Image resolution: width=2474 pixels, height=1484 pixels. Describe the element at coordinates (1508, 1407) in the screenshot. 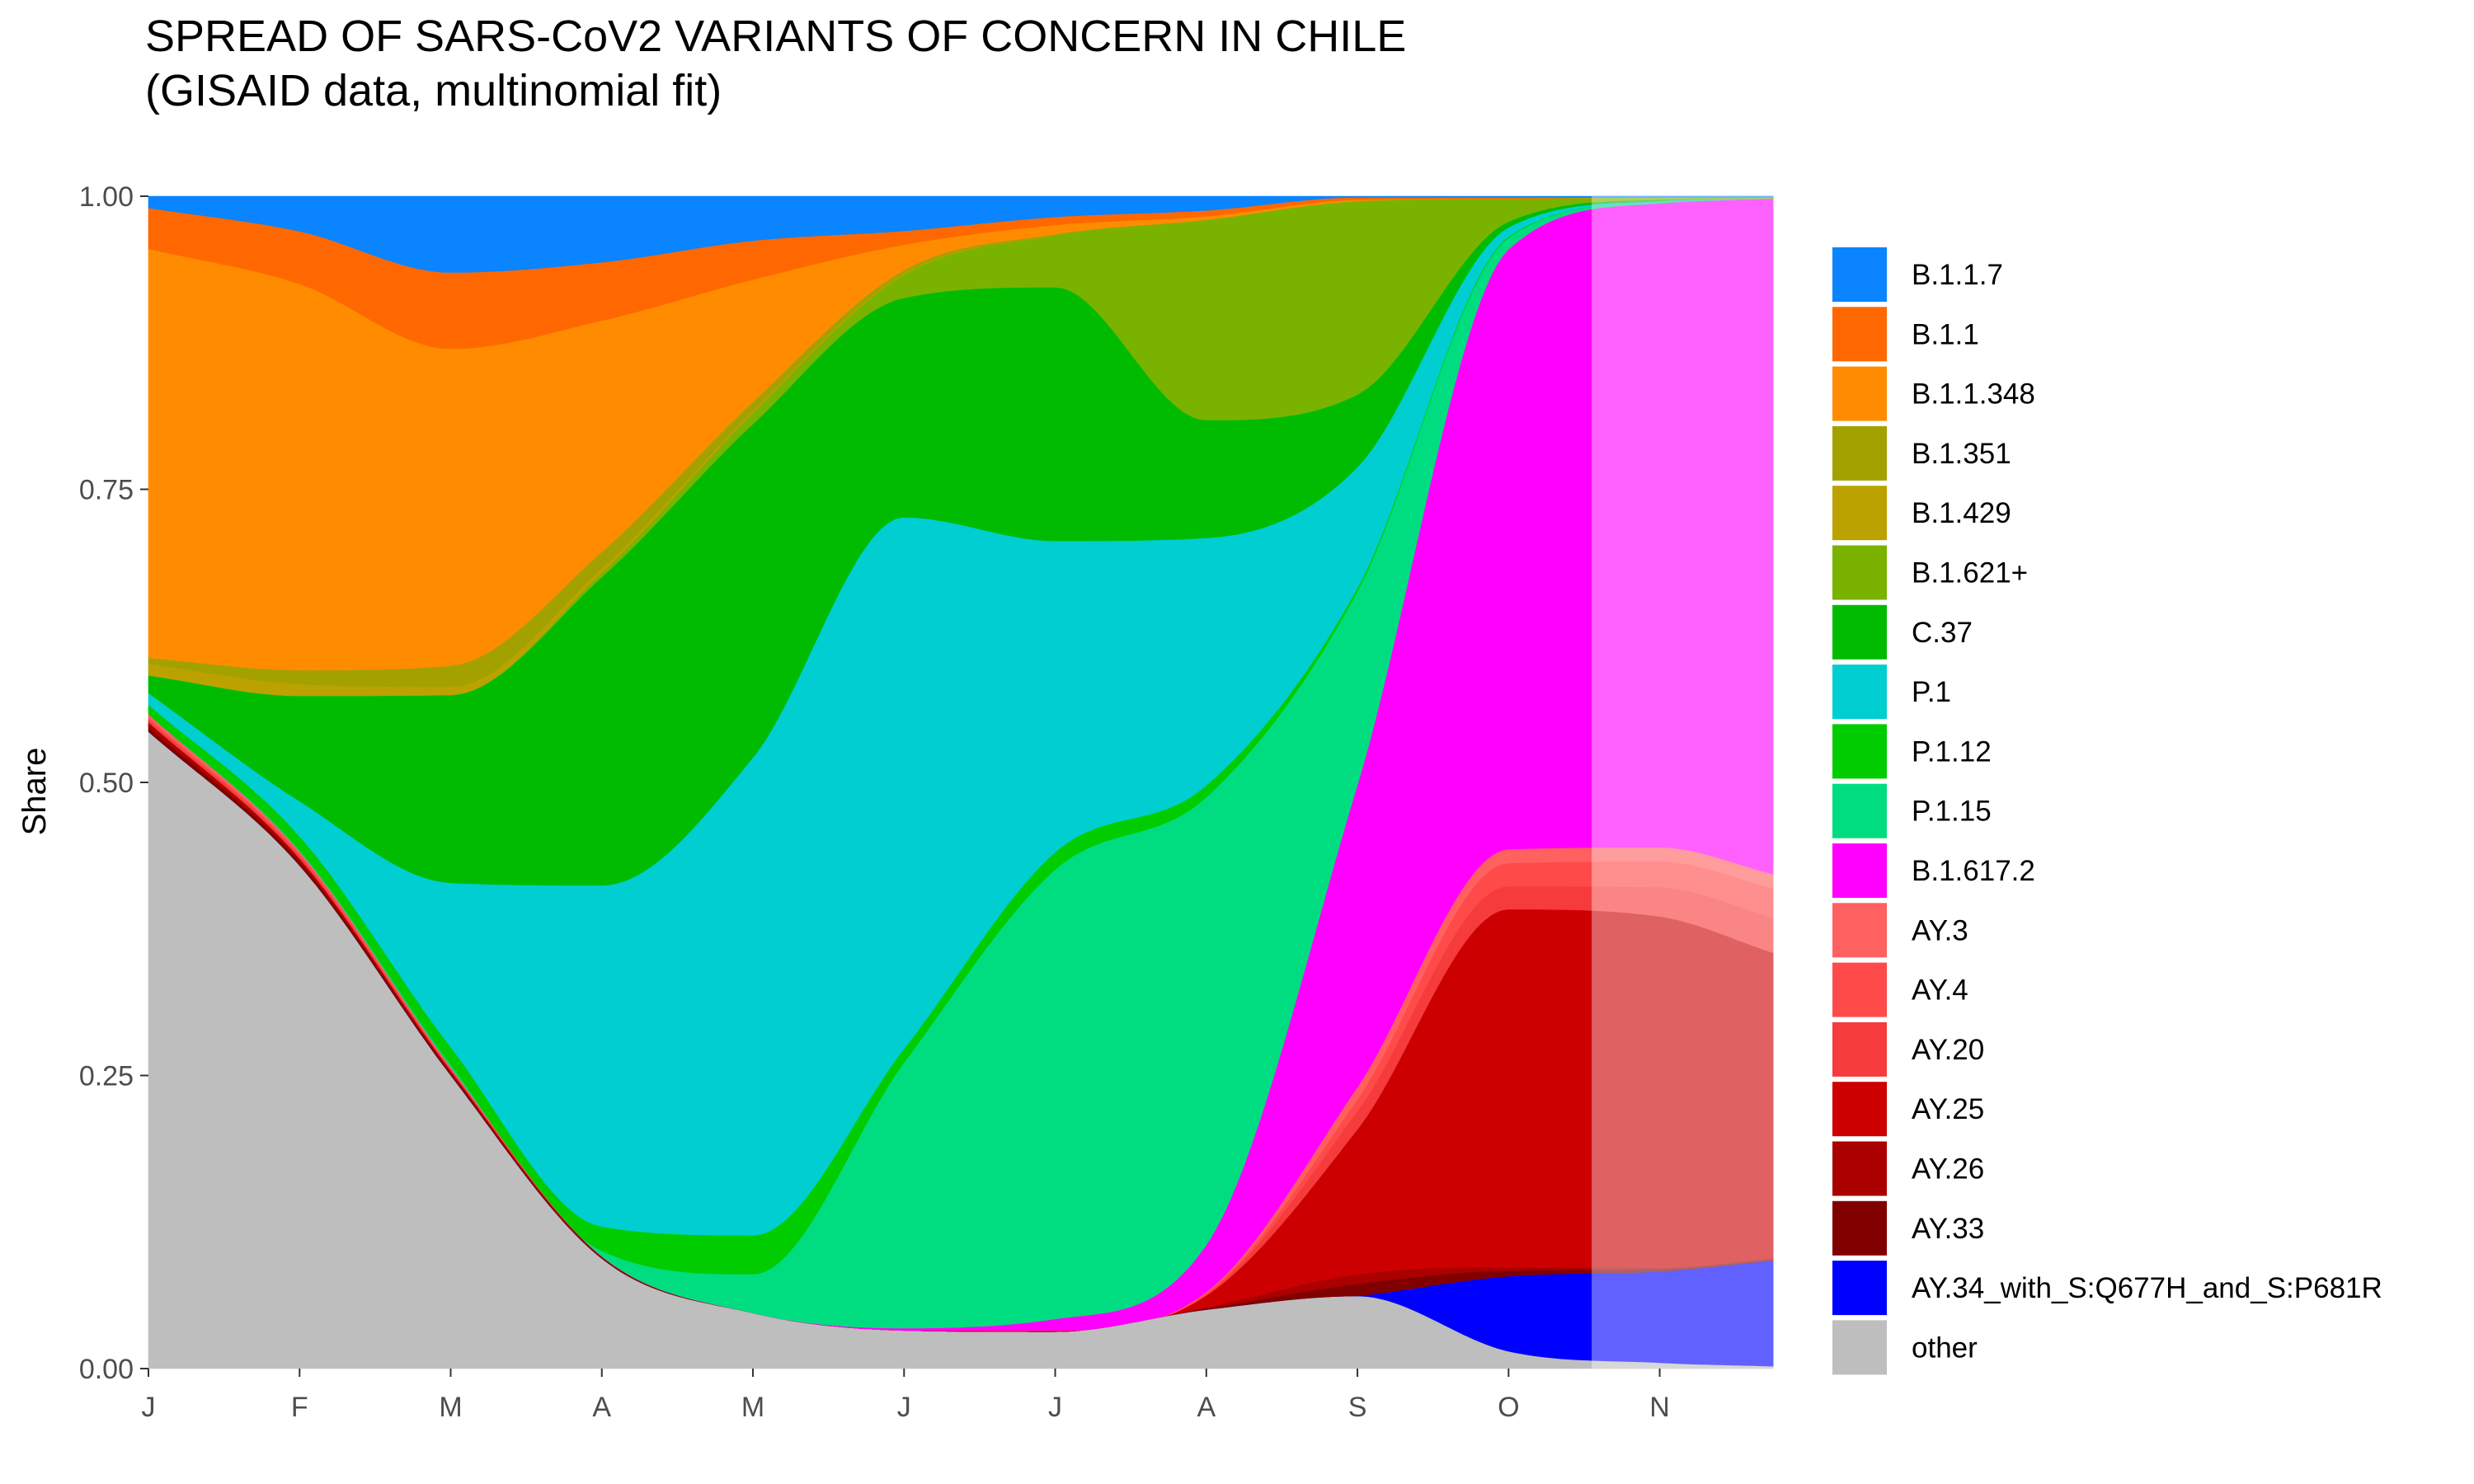

I see `x-tick-label: O` at that location.